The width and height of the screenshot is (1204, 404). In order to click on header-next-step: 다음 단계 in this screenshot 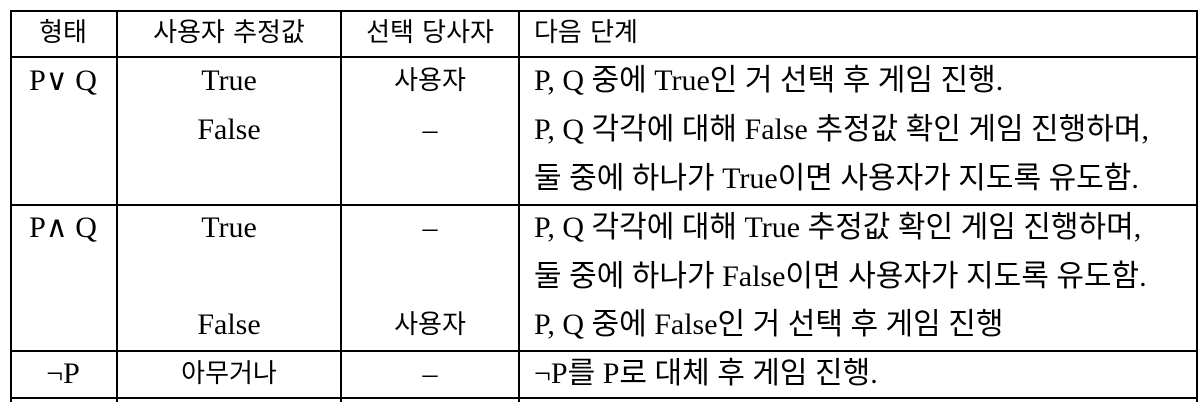, I will do `click(586, 33)`.